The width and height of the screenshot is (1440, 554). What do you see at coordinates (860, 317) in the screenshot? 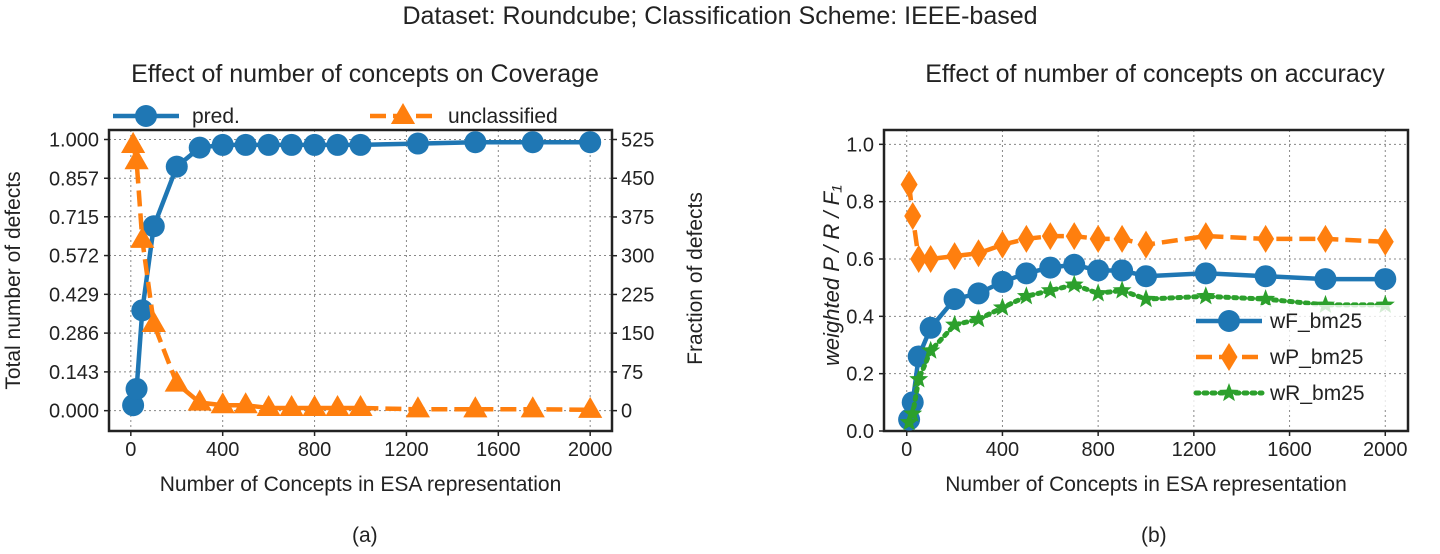
I see `y-tick-label: 0.4` at bounding box center [860, 317].